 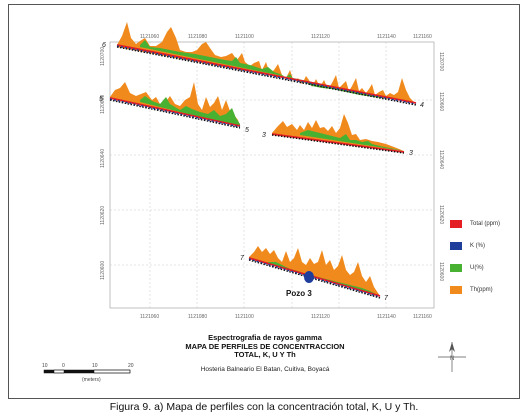 I want to click on y-axis-right: 1120700 1120660 1120640 1120620 1120600, so click(x=441, y=166).